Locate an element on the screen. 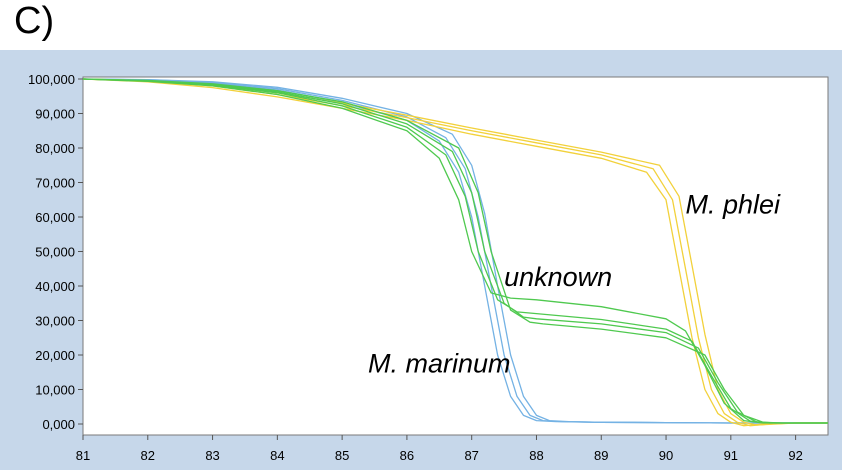  x-tick-label: 85 is located at coordinates (342, 455).